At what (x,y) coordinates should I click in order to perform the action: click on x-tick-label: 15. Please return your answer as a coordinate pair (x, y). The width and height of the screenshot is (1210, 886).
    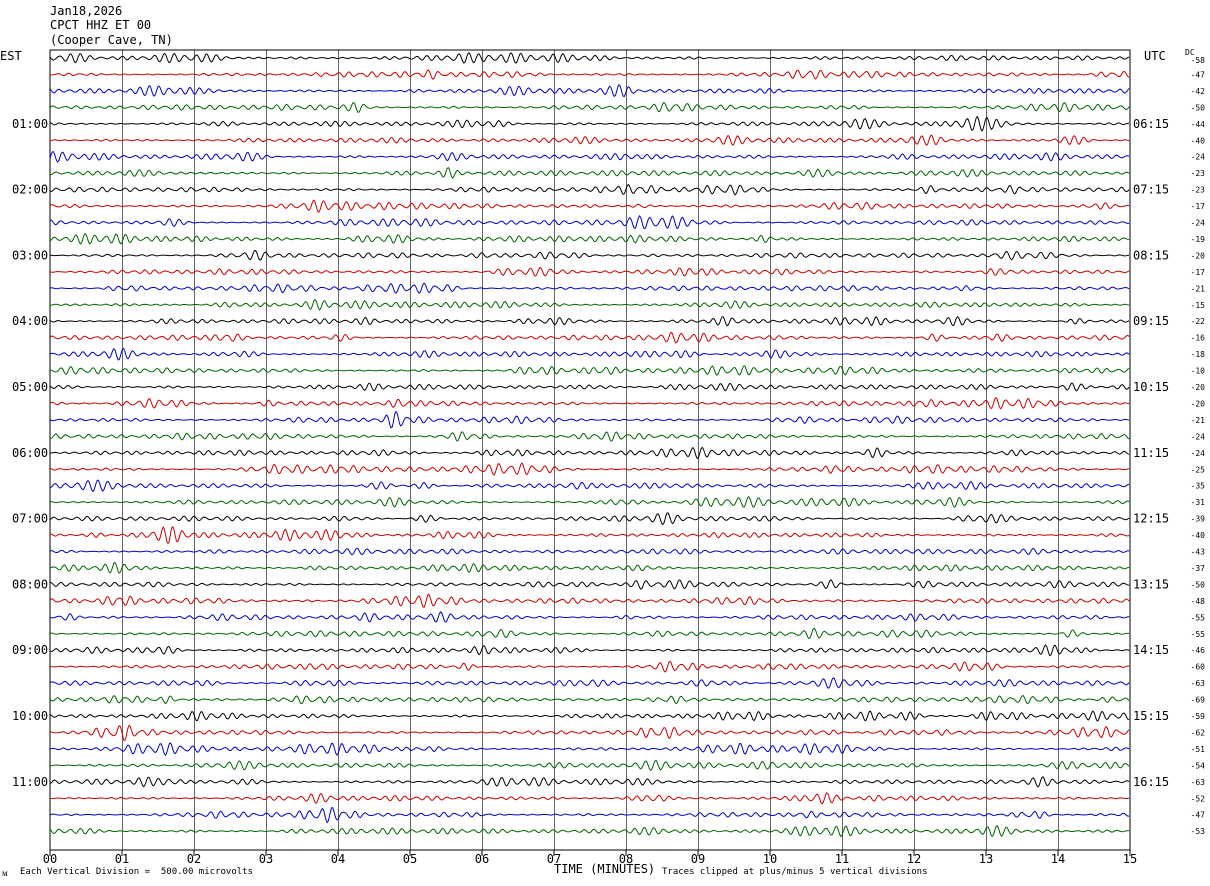
    Looking at the image, I should click on (1130, 859).